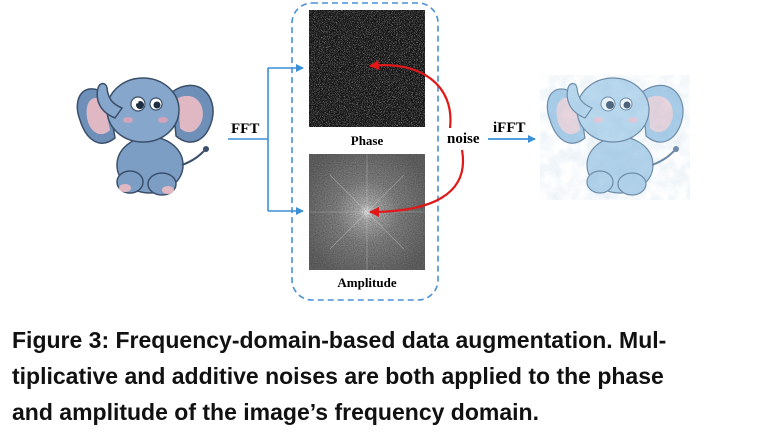 This screenshot has height=439, width=769. What do you see at coordinates (266, 139) in the screenshot?
I see `fft-branch-arrows` at bounding box center [266, 139].